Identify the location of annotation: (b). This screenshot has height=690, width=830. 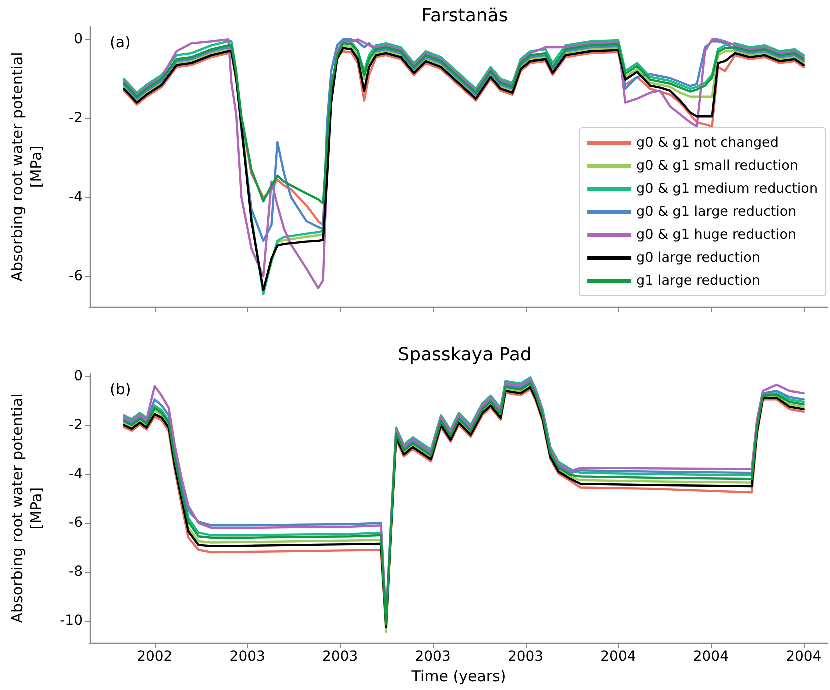
(121, 389).